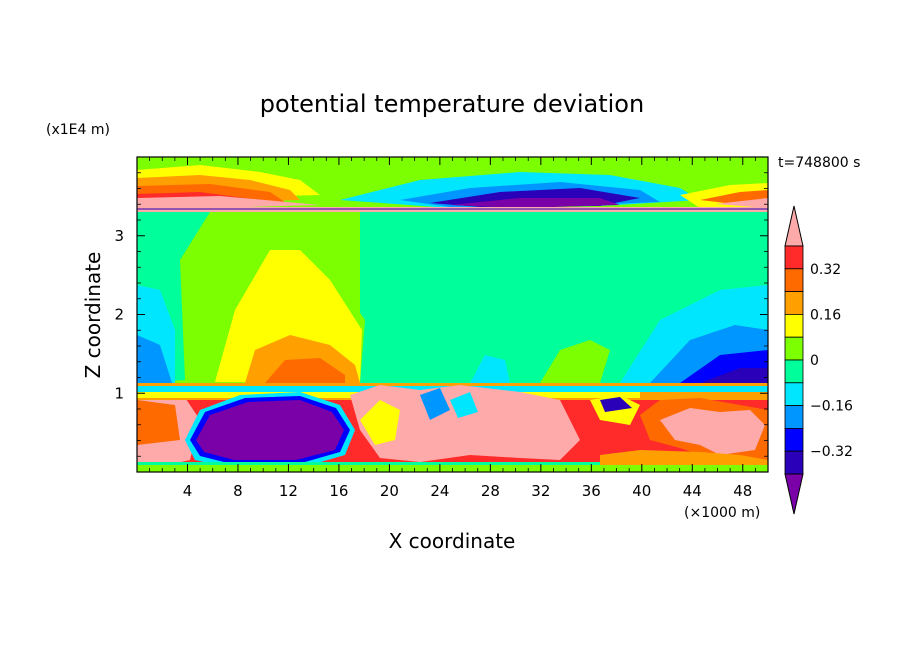 This screenshot has width=904, height=654. What do you see at coordinates (452, 541) in the screenshot?
I see `x-axis-title: X coordinate` at bounding box center [452, 541].